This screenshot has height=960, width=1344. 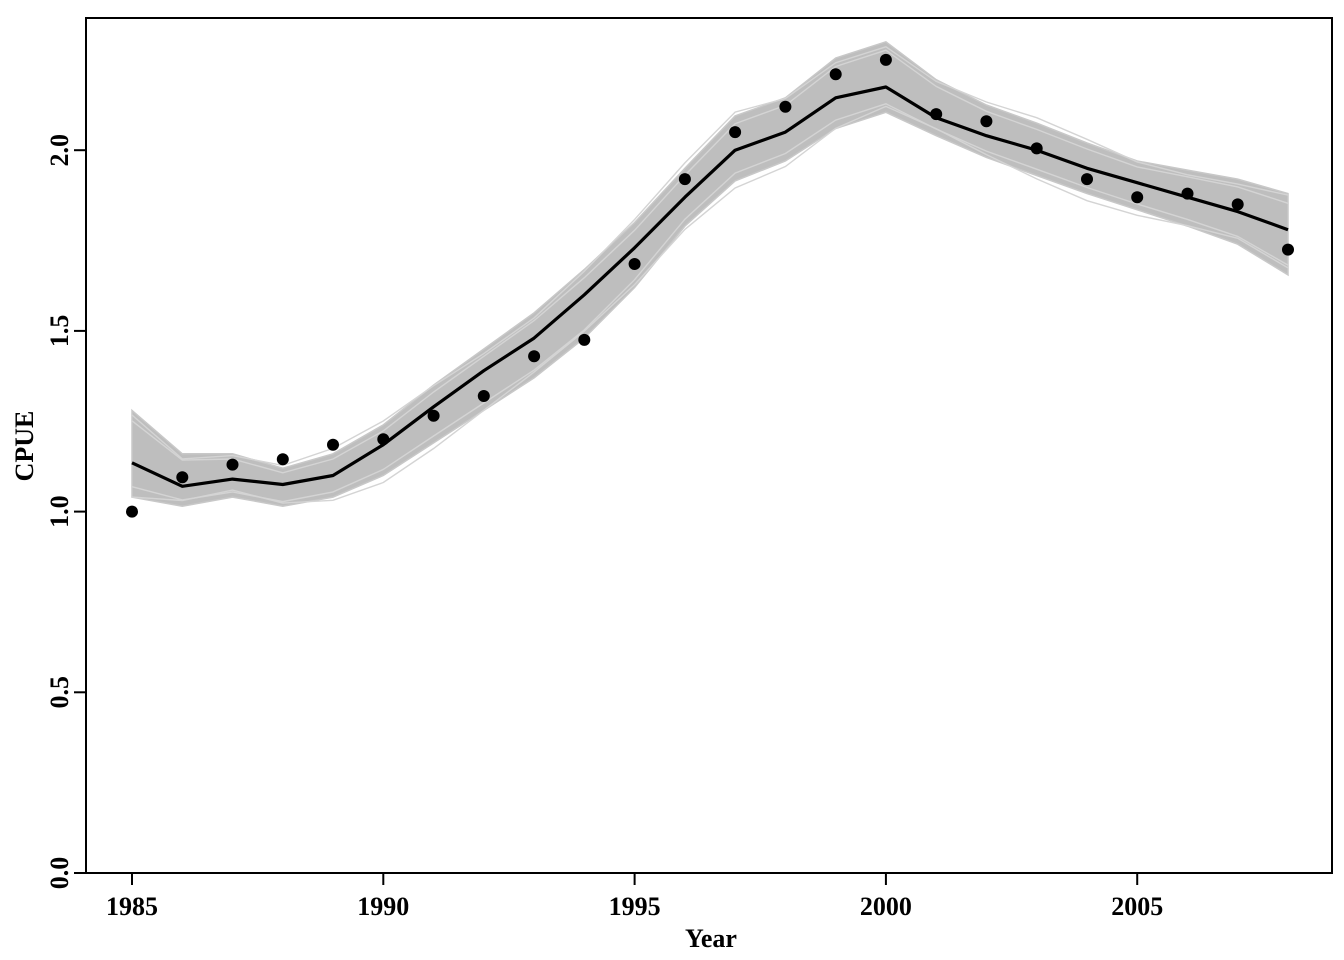 I want to click on y-axis: 0.0 0.5 1.0 1.5 2.0, so click(x=66, y=512).